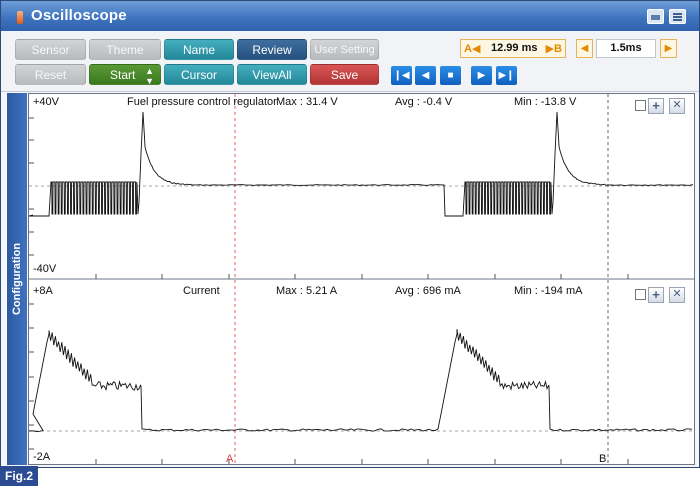 The width and height of the screenshot is (700, 488). Describe the element at coordinates (19, 476) in the screenshot. I see `figure-caption: Fig.2` at that location.